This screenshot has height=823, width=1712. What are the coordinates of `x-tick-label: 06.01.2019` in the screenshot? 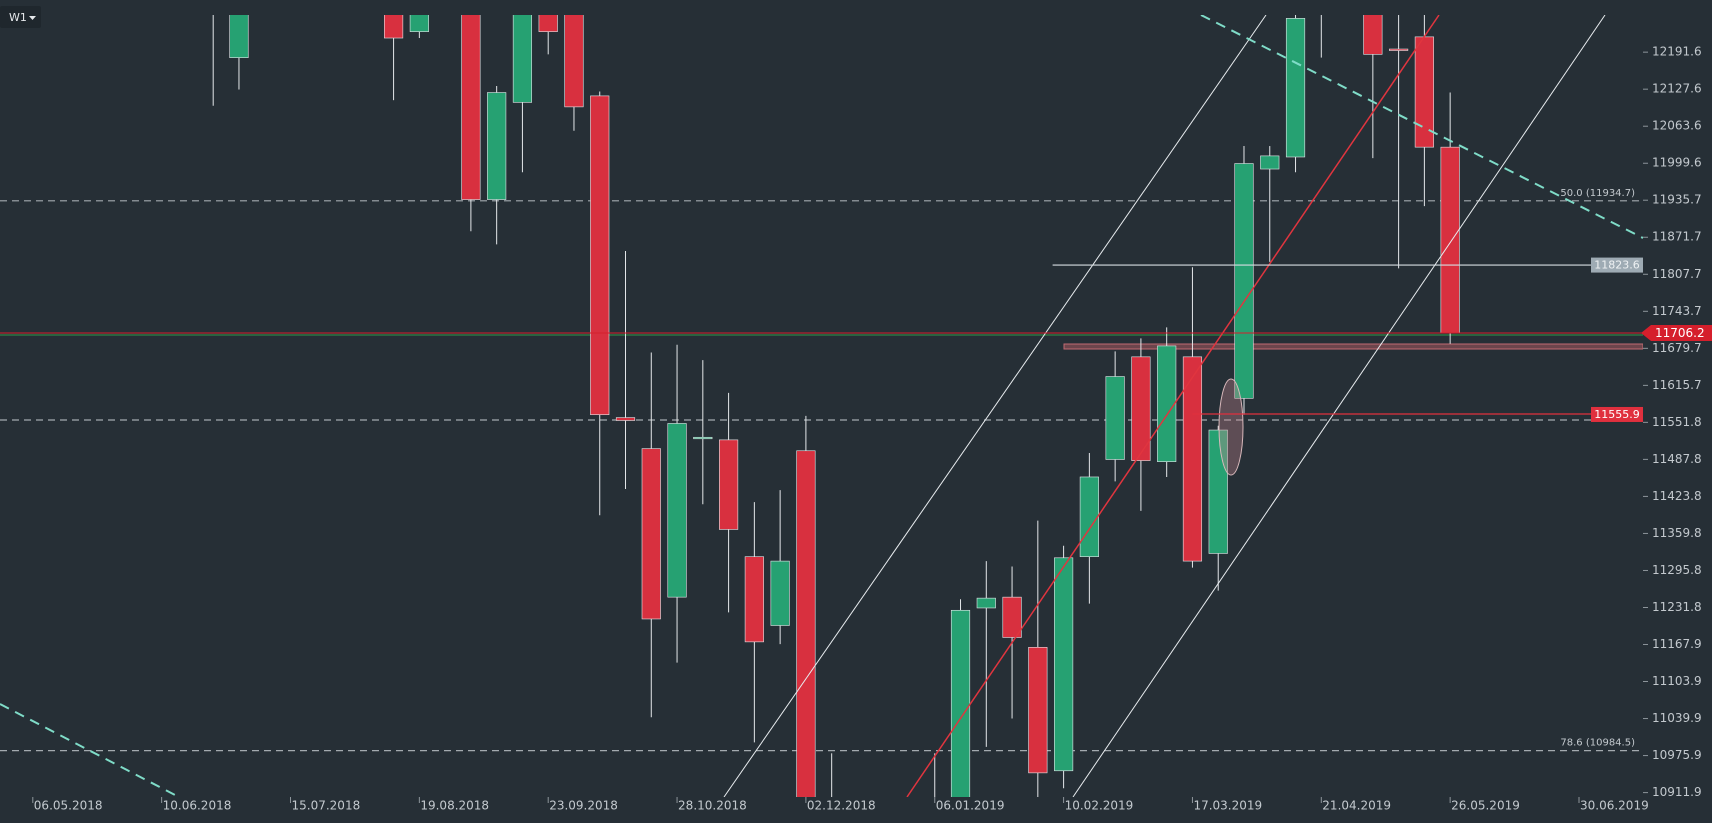 It's located at (970, 806).